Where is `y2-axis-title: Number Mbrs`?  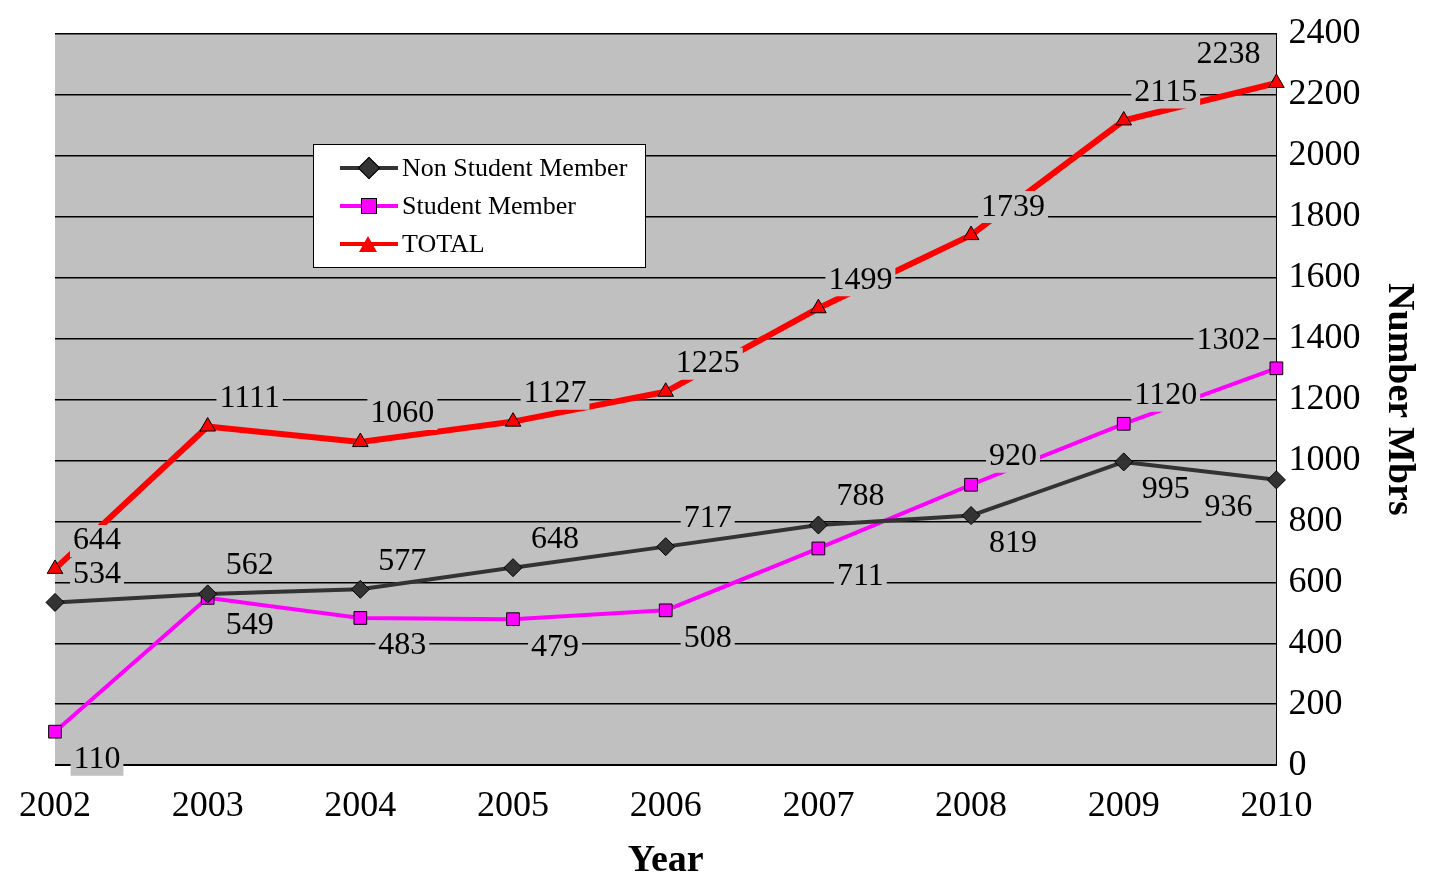 y2-axis-title: Number Mbrs is located at coordinates (1402, 399).